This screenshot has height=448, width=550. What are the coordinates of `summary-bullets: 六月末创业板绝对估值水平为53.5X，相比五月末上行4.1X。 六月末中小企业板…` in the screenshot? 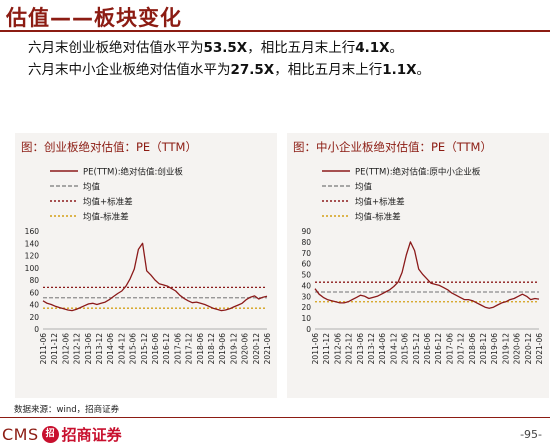 It's located at (288, 59).